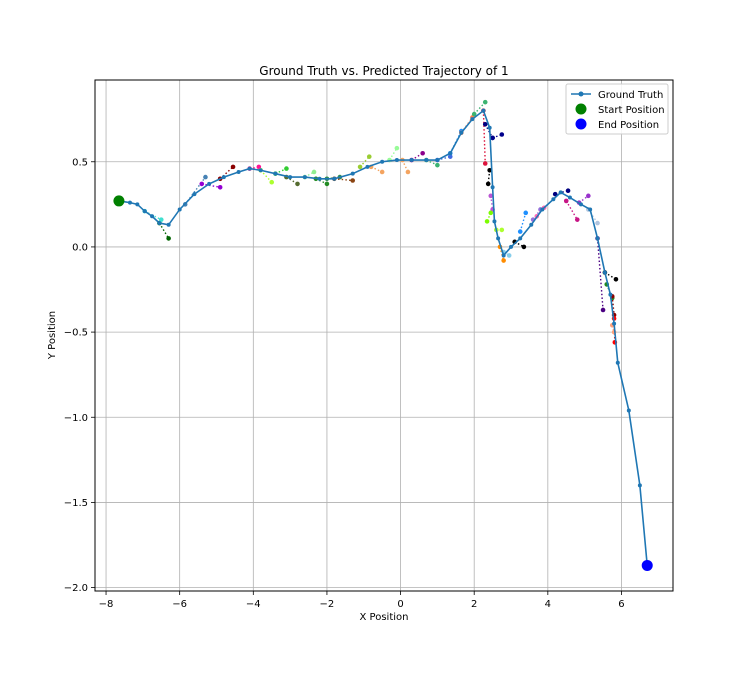 This screenshot has height=675, width=749. I want to click on y-tick-label: −1.0, so click(76, 418).